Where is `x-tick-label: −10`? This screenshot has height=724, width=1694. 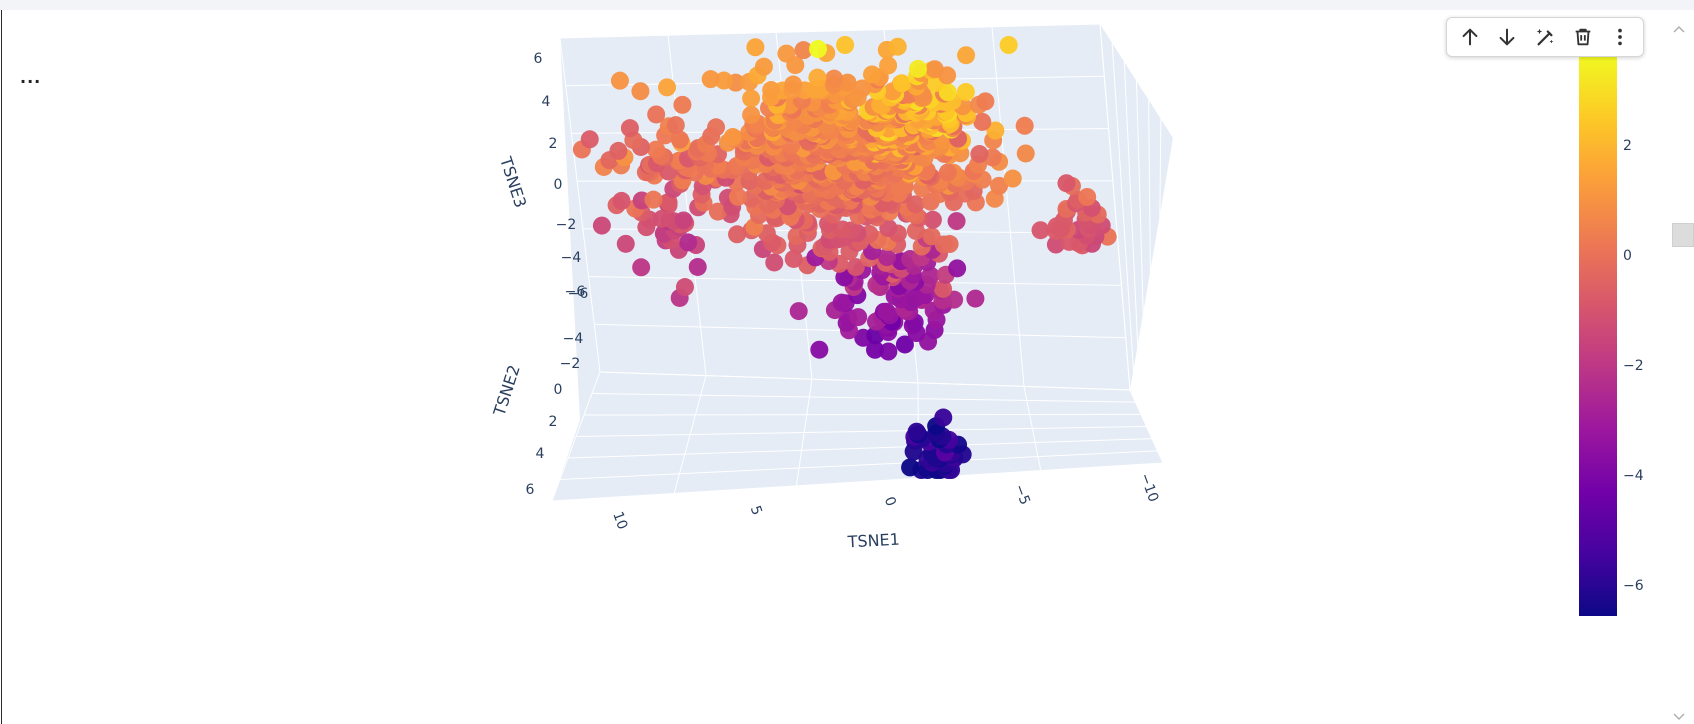 x-tick-label: −10 is located at coordinates (1148, 487).